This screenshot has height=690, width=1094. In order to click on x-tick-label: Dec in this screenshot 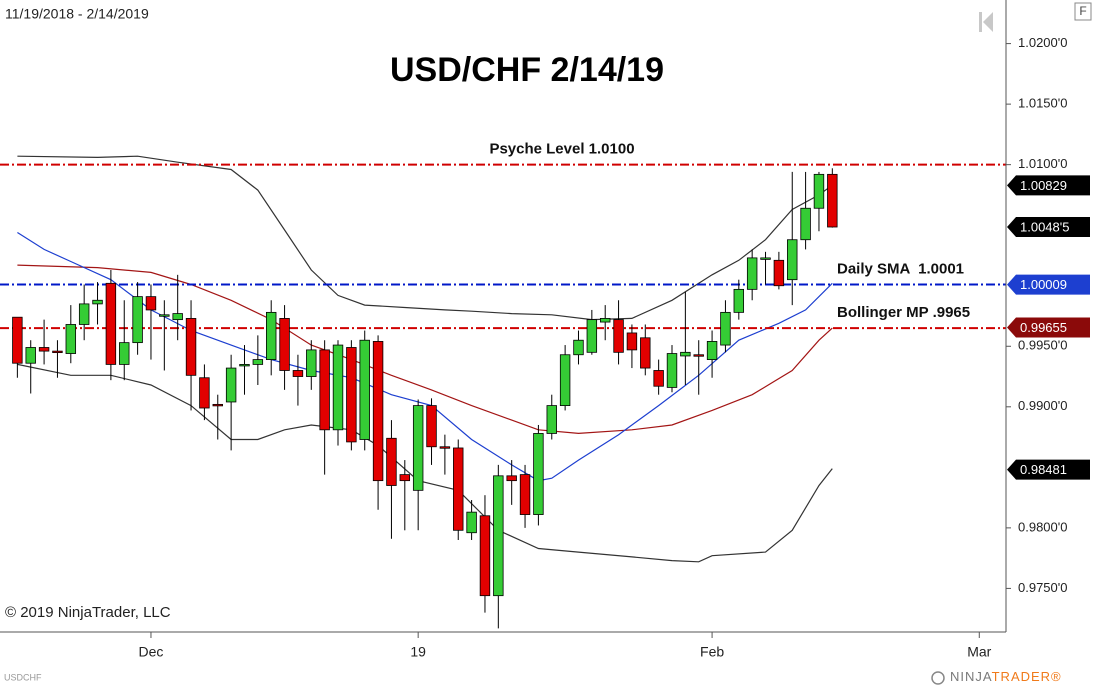, I will do `click(151, 652)`.